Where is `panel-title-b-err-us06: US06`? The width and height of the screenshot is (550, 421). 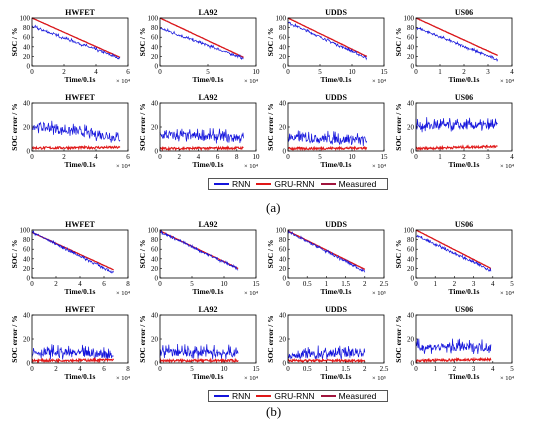 panel-title-b-err-us06: US06 is located at coordinates (464, 309).